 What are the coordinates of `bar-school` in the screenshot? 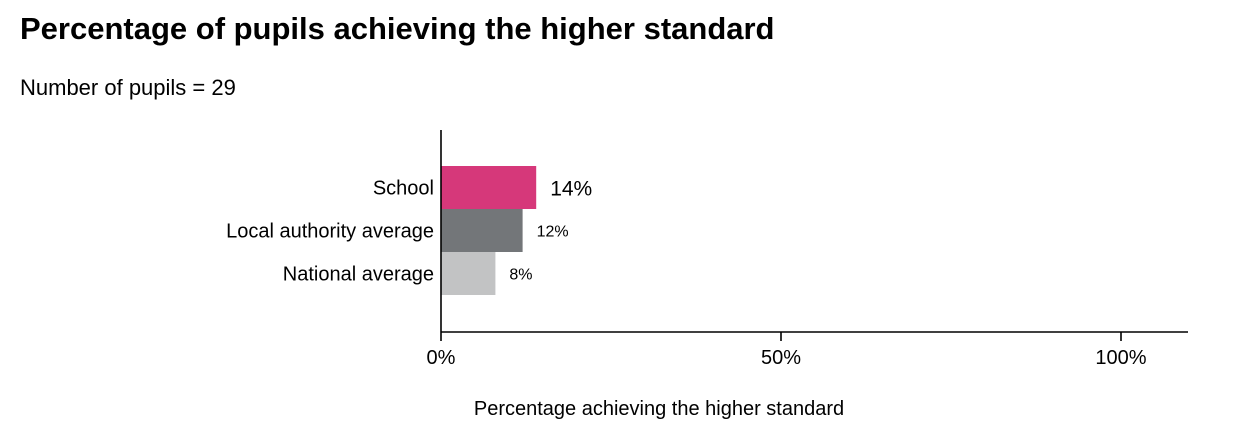 It's located at (489, 187).